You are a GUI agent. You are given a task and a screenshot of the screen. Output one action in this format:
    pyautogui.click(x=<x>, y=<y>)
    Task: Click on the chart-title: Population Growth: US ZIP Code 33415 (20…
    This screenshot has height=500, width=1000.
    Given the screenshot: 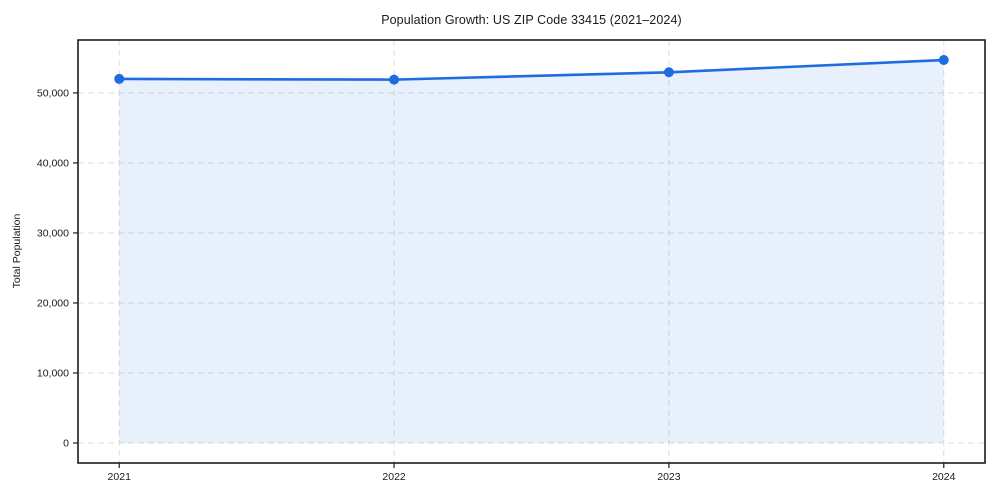 What is the action you would take?
    pyautogui.click(x=531, y=20)
    